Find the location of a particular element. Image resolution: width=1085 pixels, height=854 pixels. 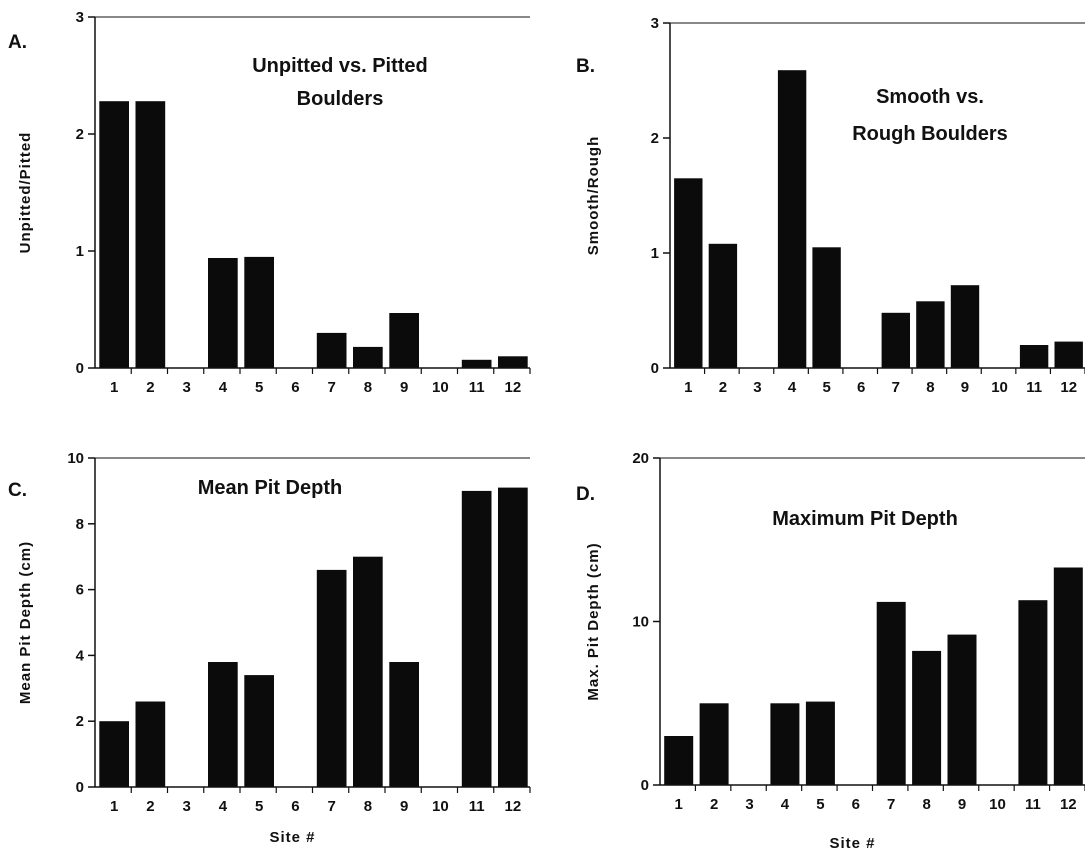

panel-letter: C. is located at coordinates (17, 490).